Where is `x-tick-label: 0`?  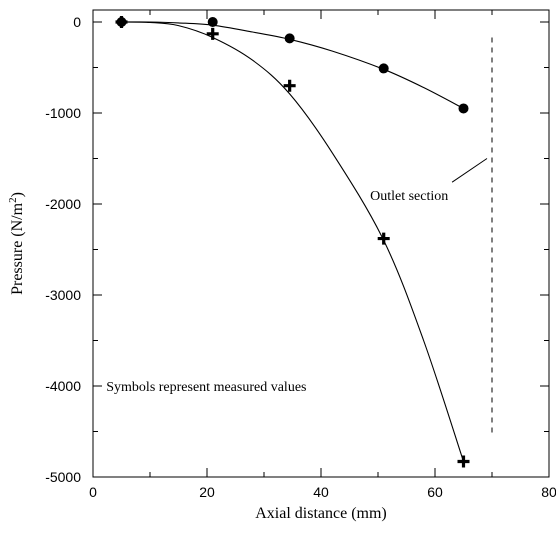 x-tick-label: 0 is located at coordinates (93, 492).